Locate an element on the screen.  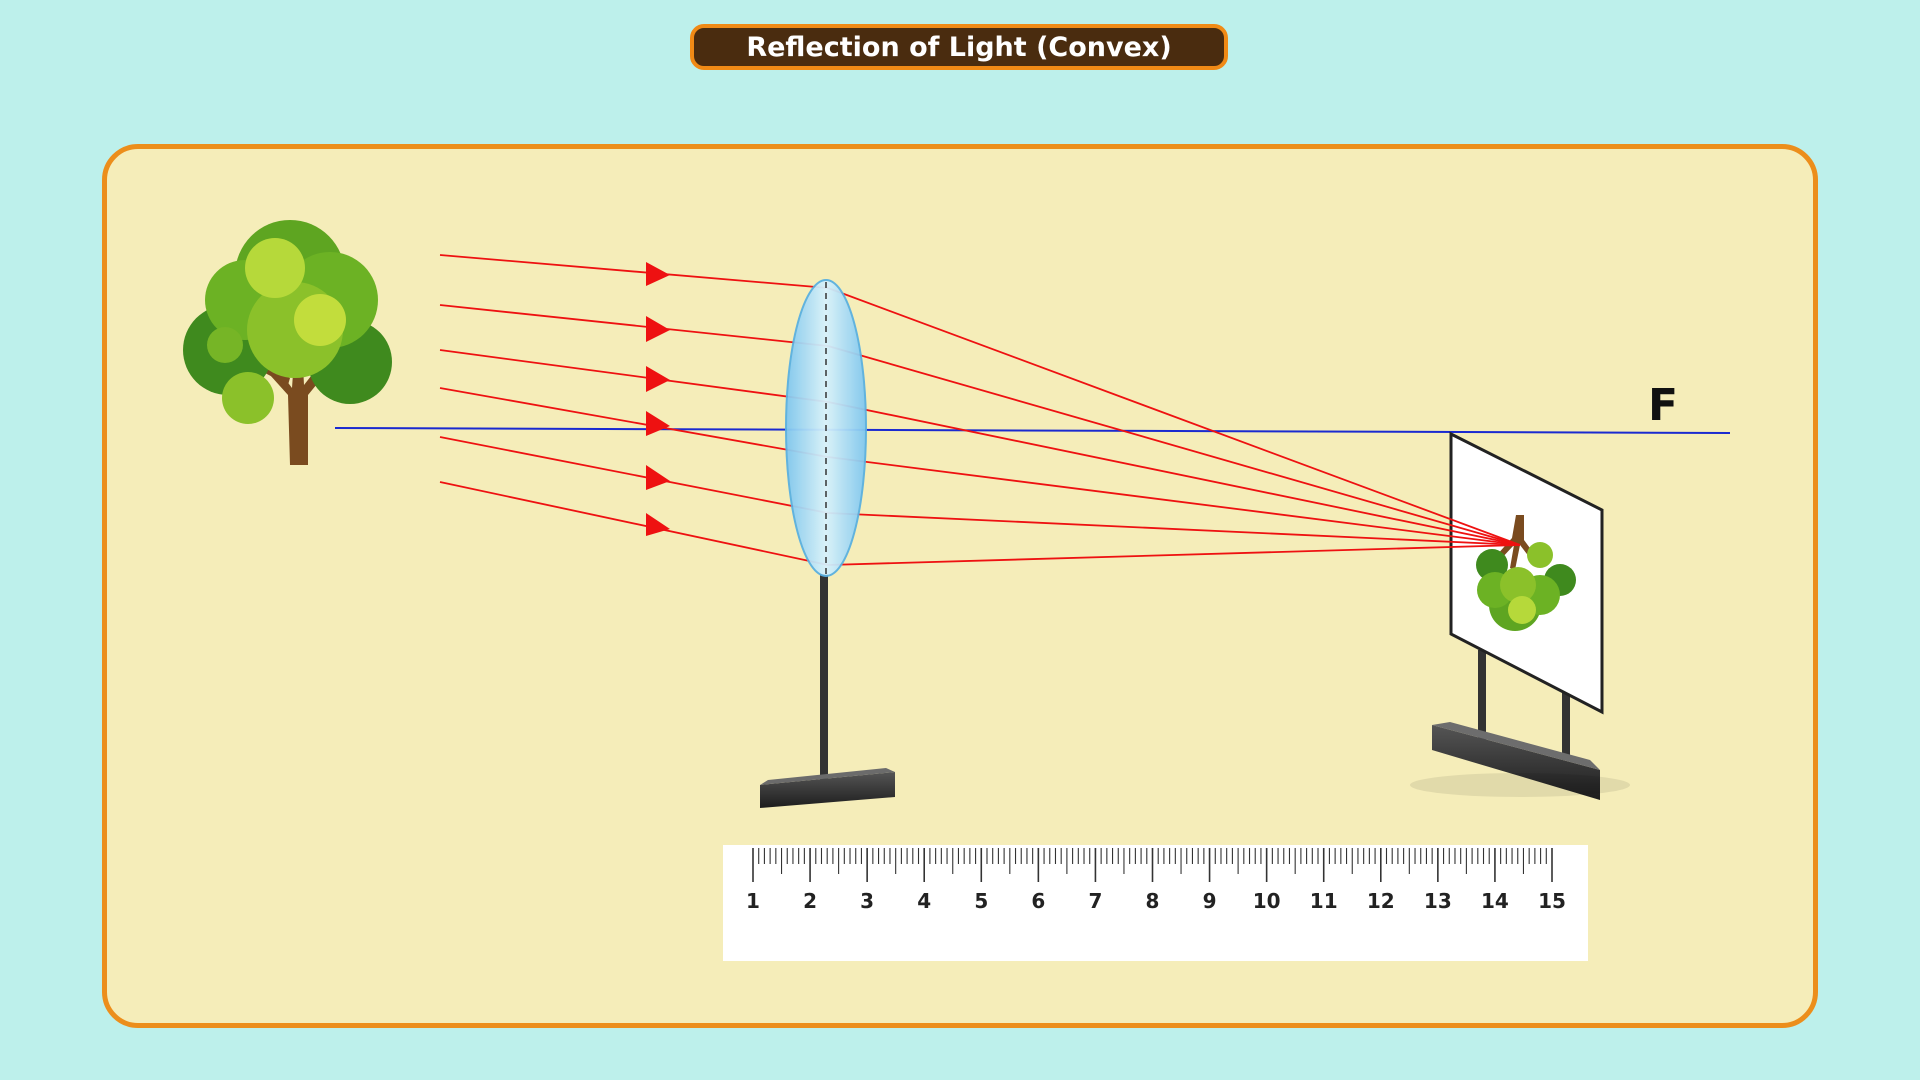
lens-stand is located at coordinates (827, 691).